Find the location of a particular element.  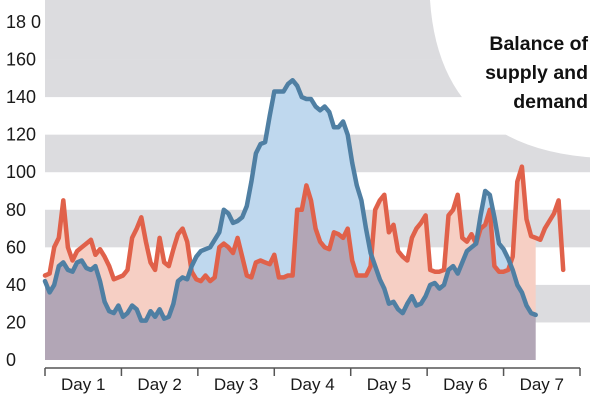

x-axis: Day 1 Day 2 Day 3 Day 4 Day 5 Day 6 Day 7 is located at coordinates (312, 380).